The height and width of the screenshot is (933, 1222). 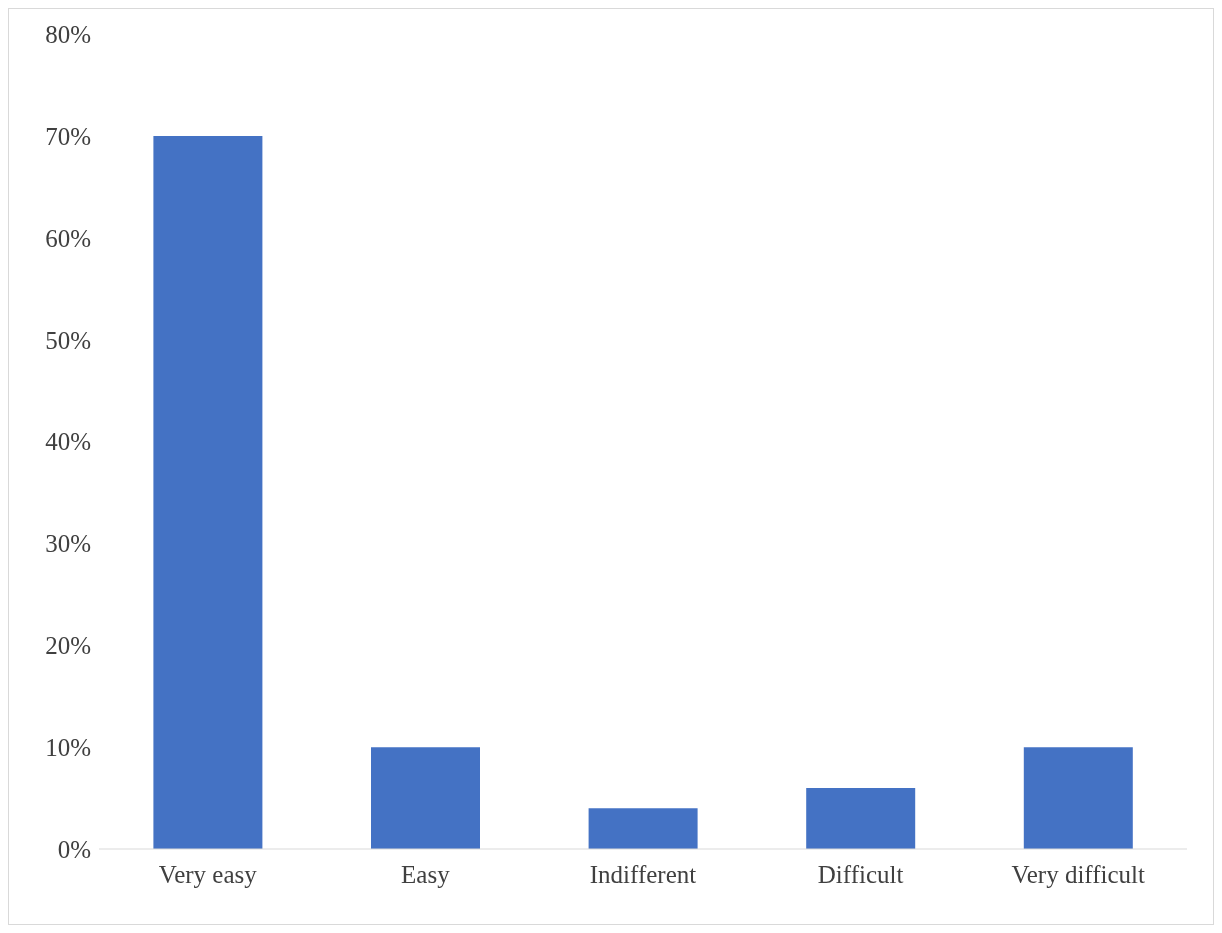 What do you see at coordinates (860, 874) in the screenshot?
I see `x-tick-label: Difficult` at bounding box center [860, 874].